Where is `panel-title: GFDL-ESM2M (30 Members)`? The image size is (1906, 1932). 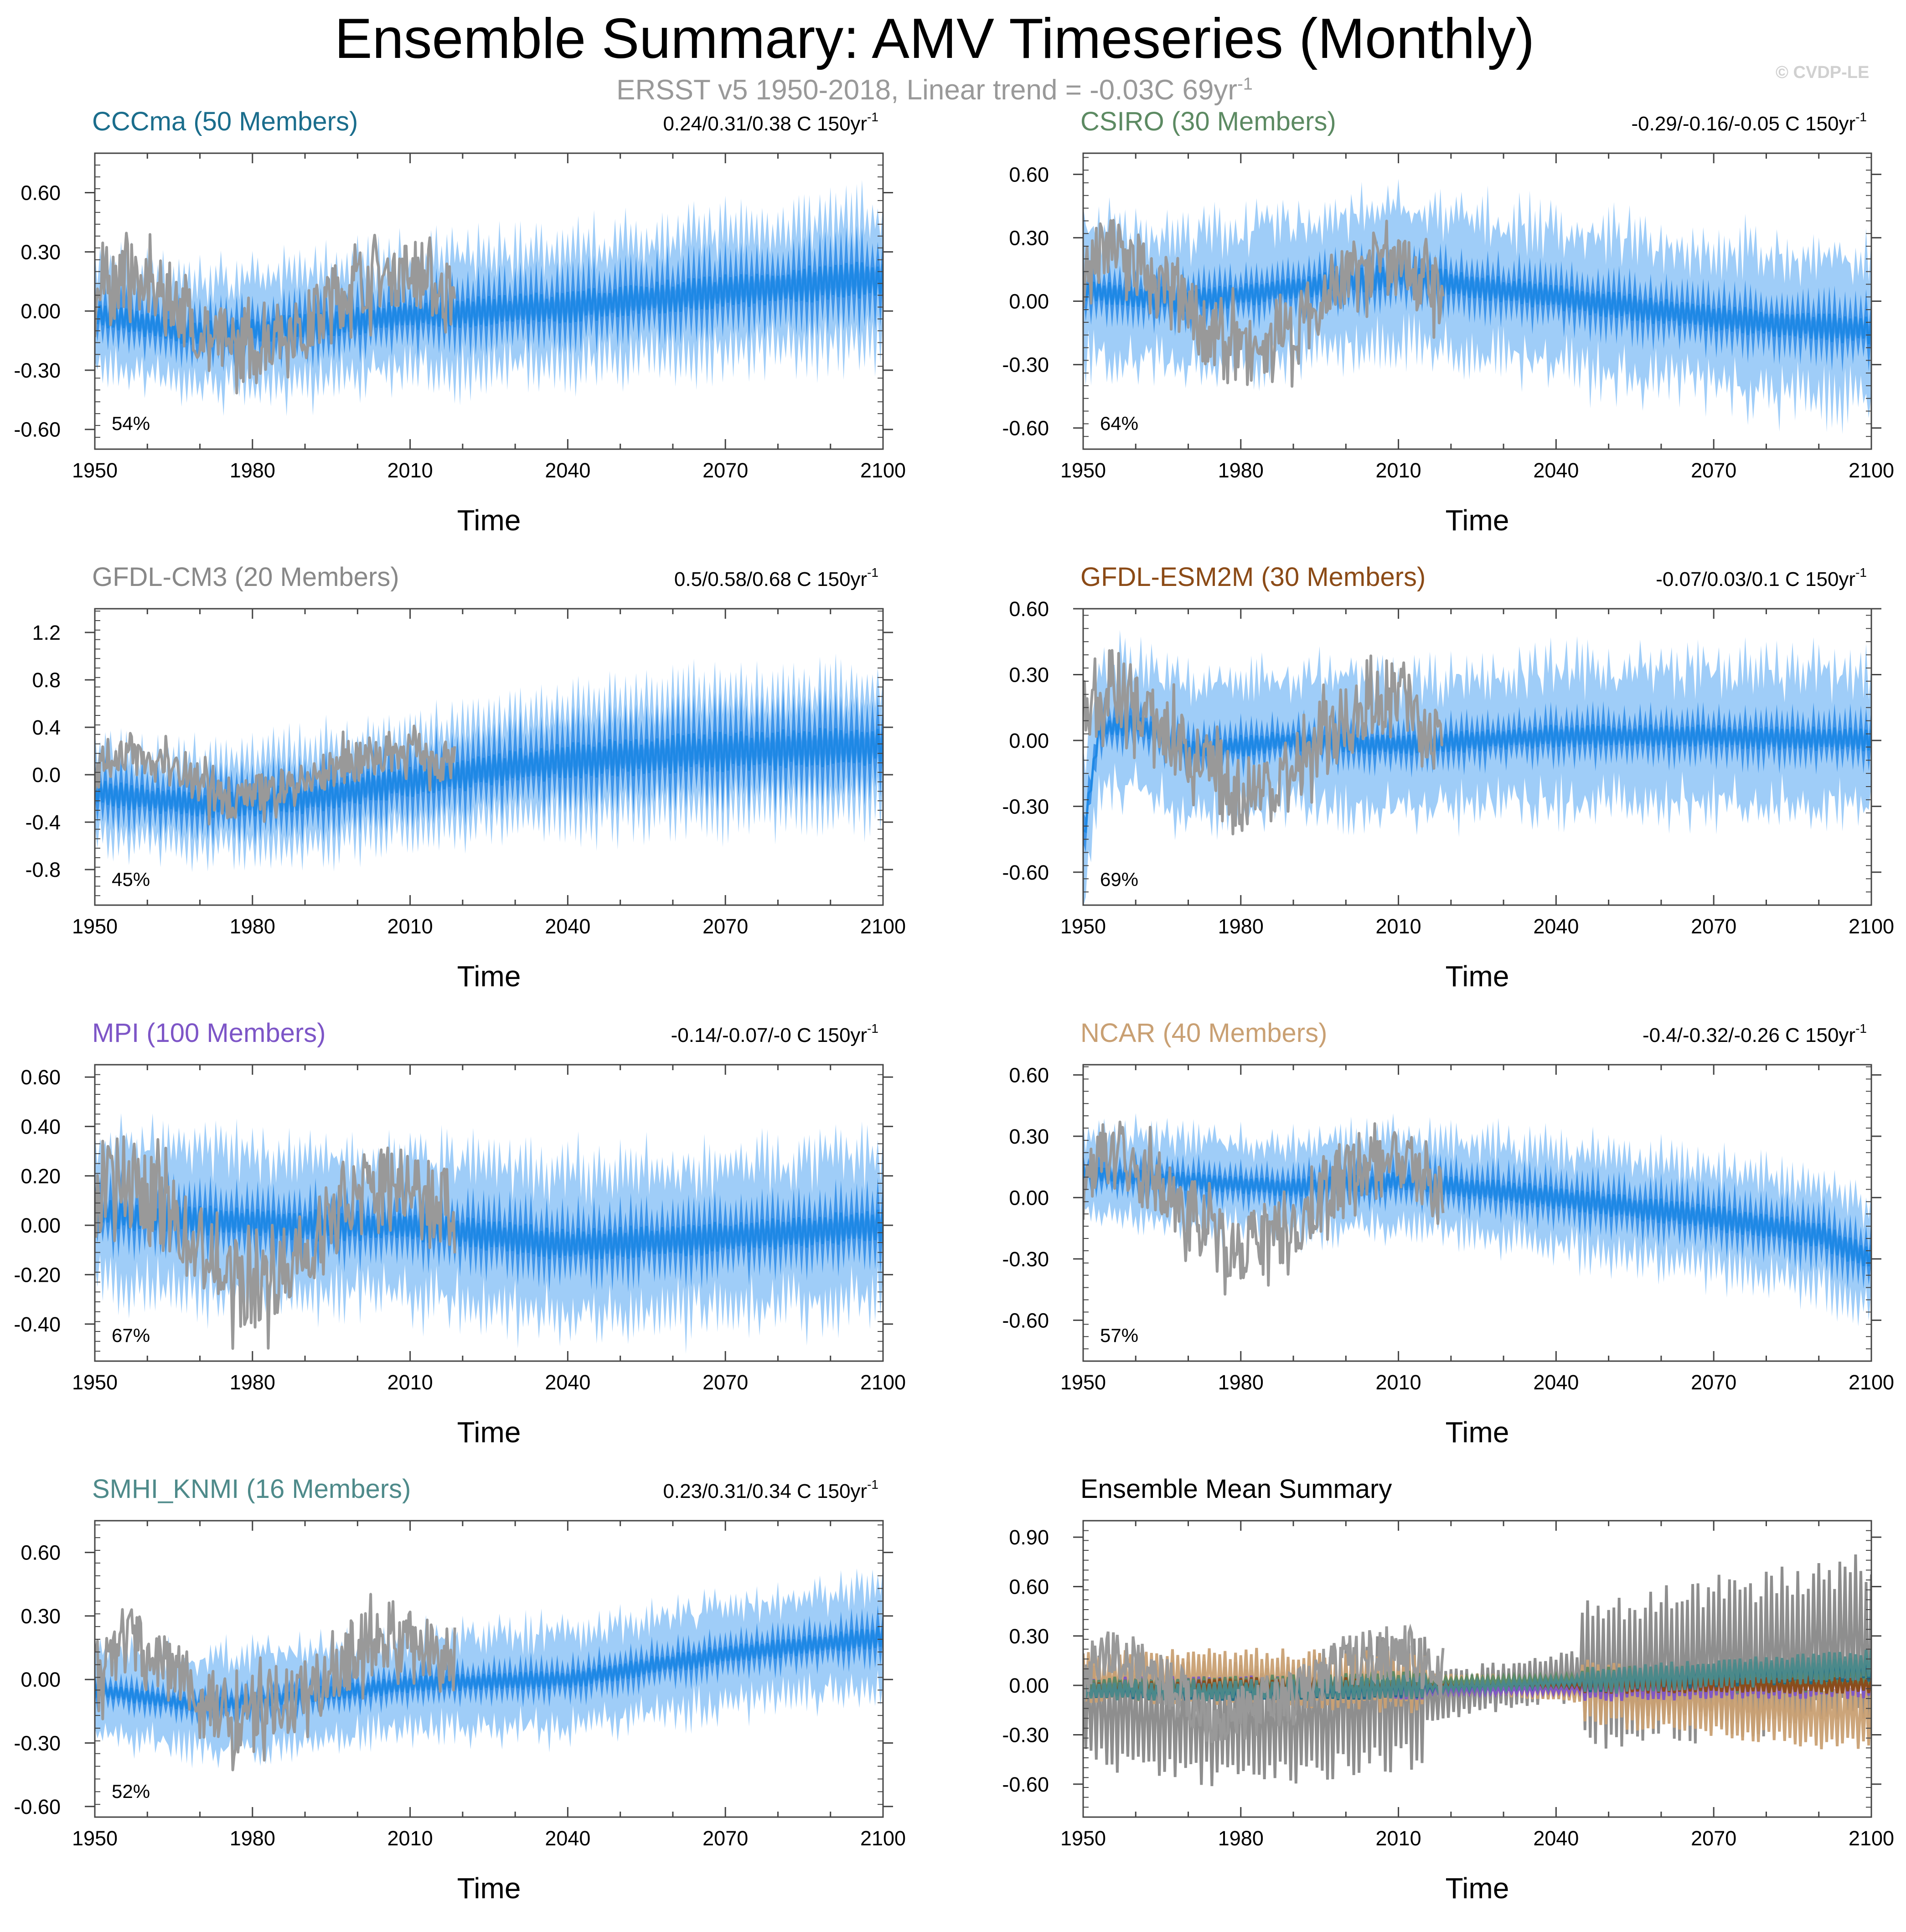 panel-title: GFDL-ESM2M (30 Members) is located at coordinates (1253, 577).